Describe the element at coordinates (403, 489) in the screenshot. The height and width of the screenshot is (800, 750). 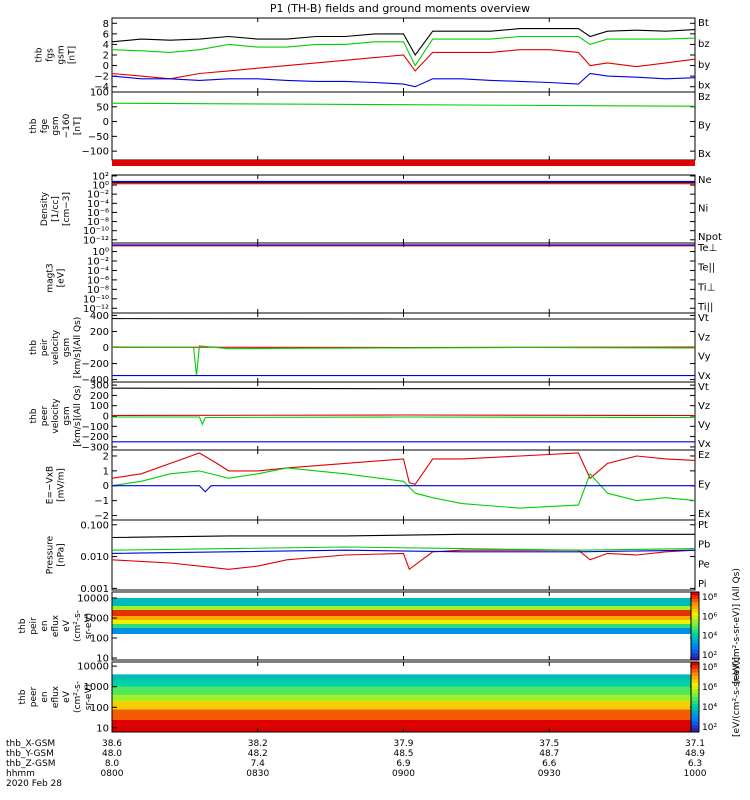
I see `series-ex-line` at that location.